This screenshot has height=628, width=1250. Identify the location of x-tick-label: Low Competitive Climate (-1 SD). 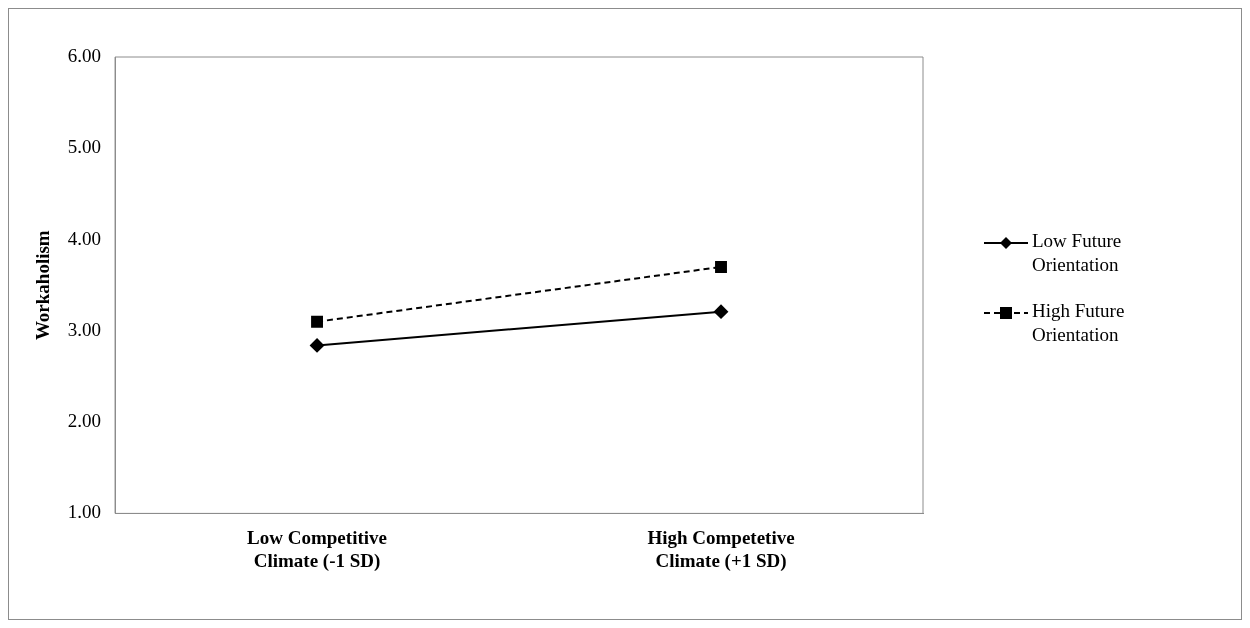
(317, 549).